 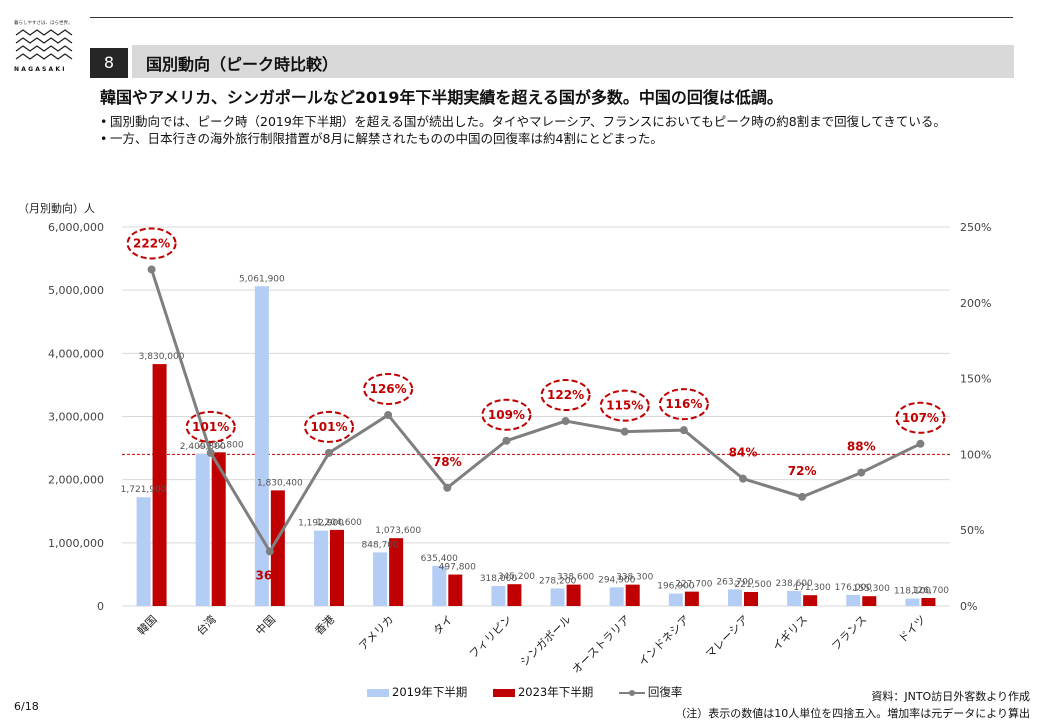 What do you see at coordinates (975, 303) in the screenshot?
I see `y2-tick-label: 200%` at bounding box center [975, 303].